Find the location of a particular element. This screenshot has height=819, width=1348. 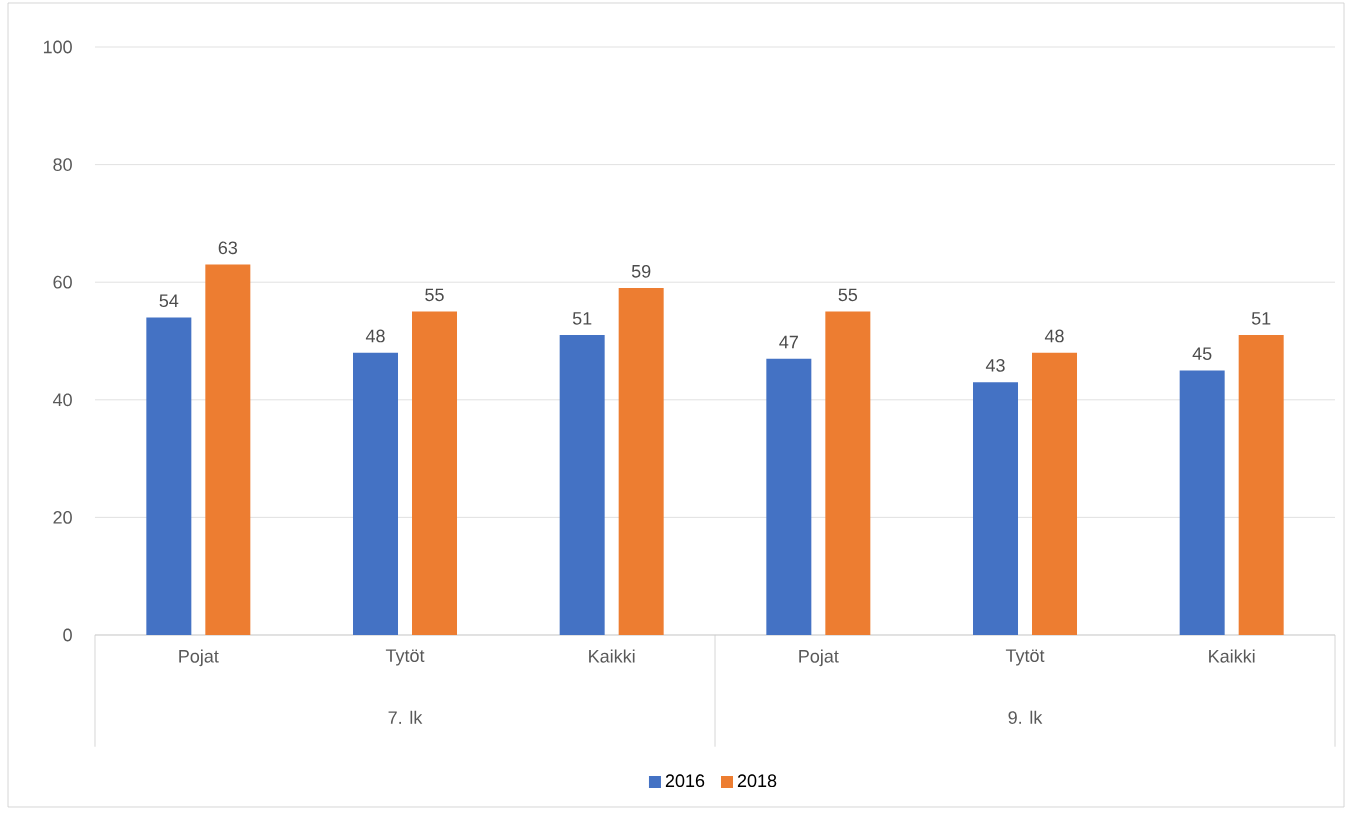

data-label: 47 is located at coordinates (788, 342).